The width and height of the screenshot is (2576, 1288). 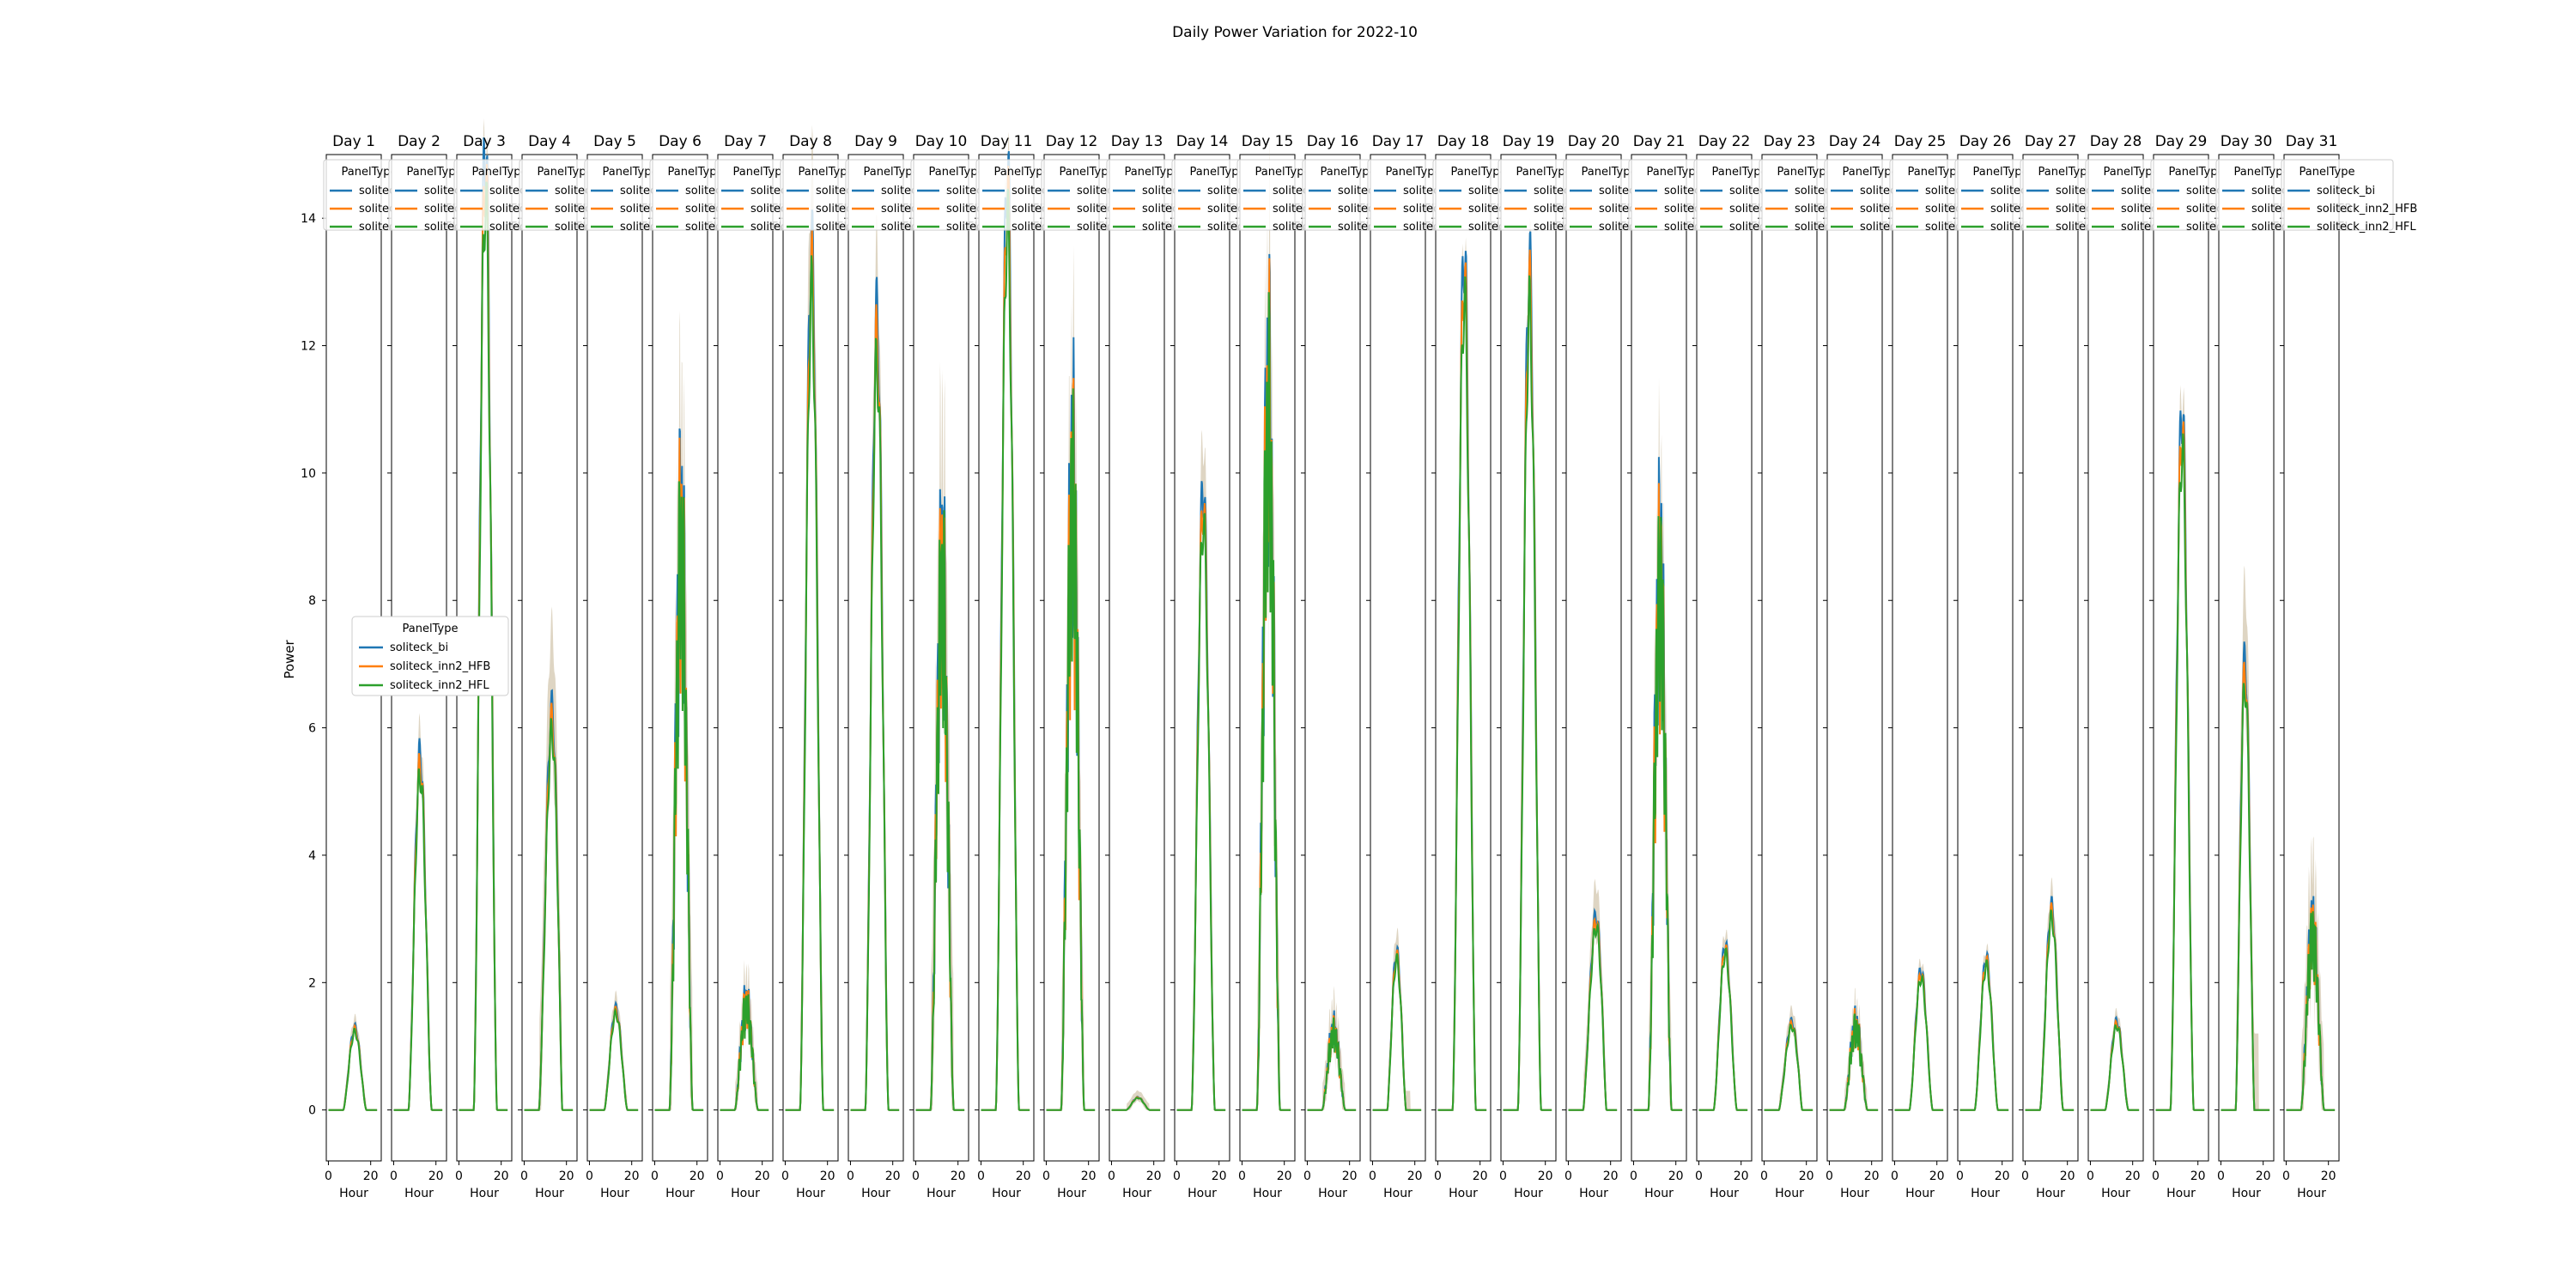 I want to click on y-tick-label: 10, so click(x=308, y=474).